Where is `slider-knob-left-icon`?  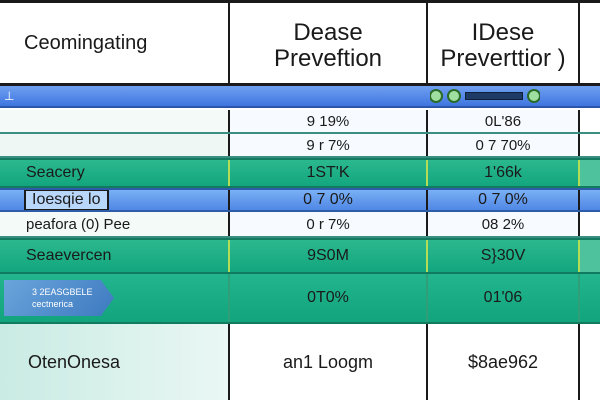
slider-knob-left-icon is located at coordinates (436, 96).